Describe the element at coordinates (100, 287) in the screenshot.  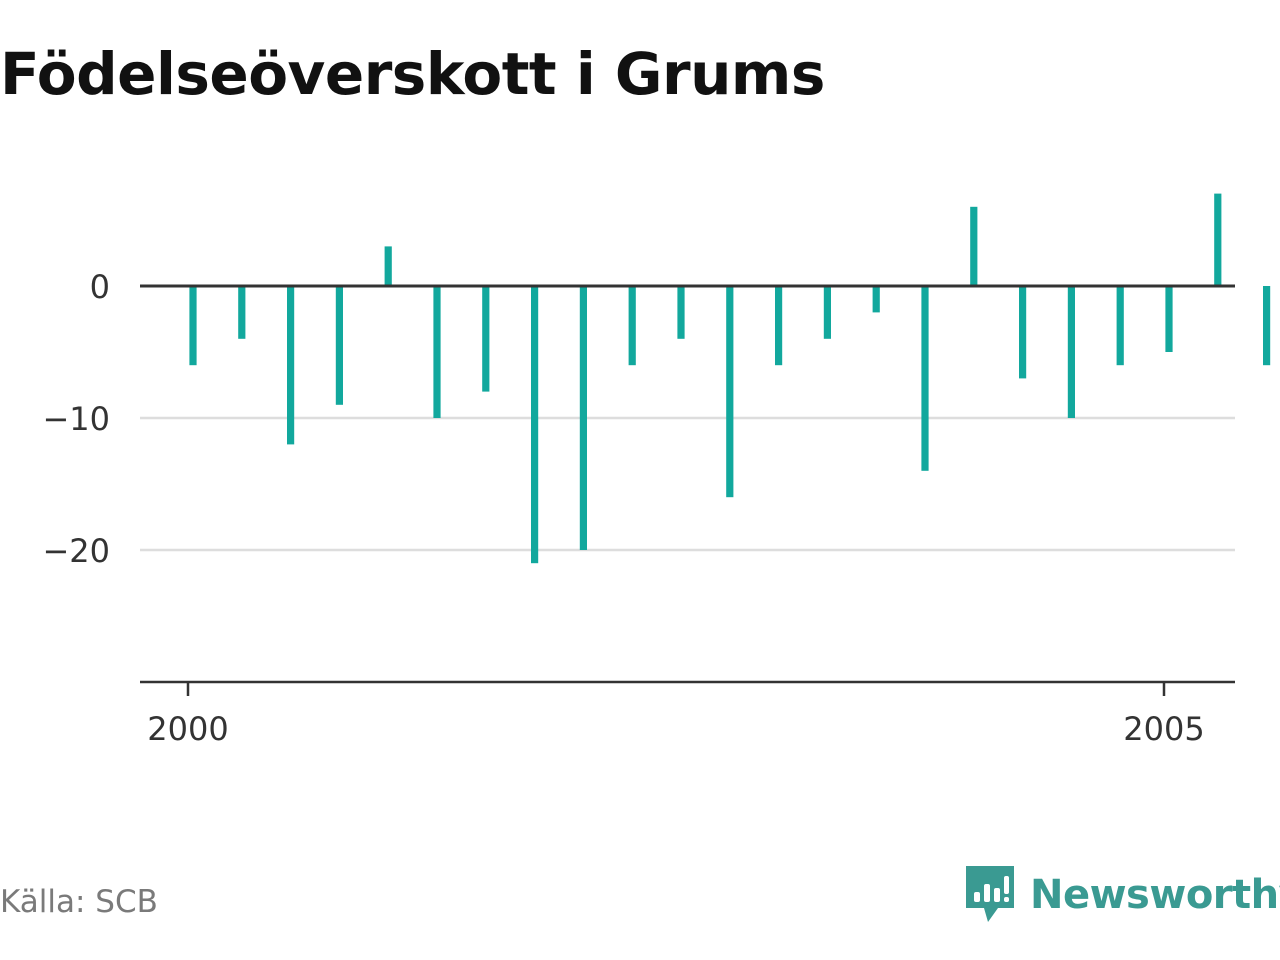
I see `y-tick-label: 0` at that location.